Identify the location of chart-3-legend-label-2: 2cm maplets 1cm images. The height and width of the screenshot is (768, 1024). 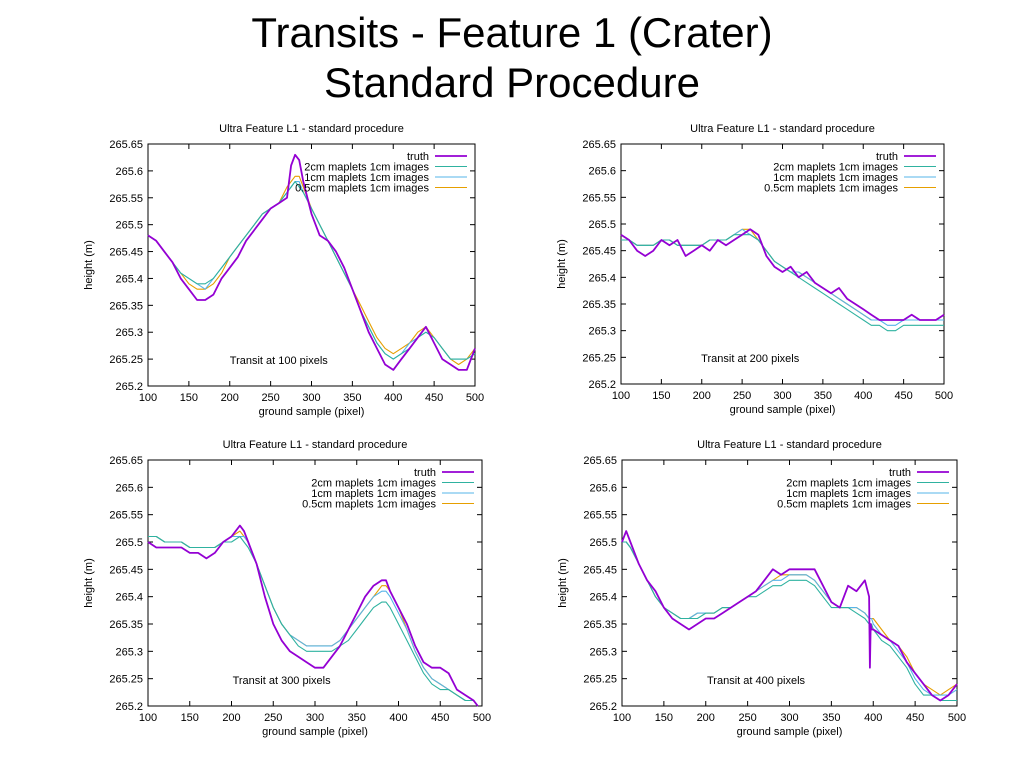
(373, 484).